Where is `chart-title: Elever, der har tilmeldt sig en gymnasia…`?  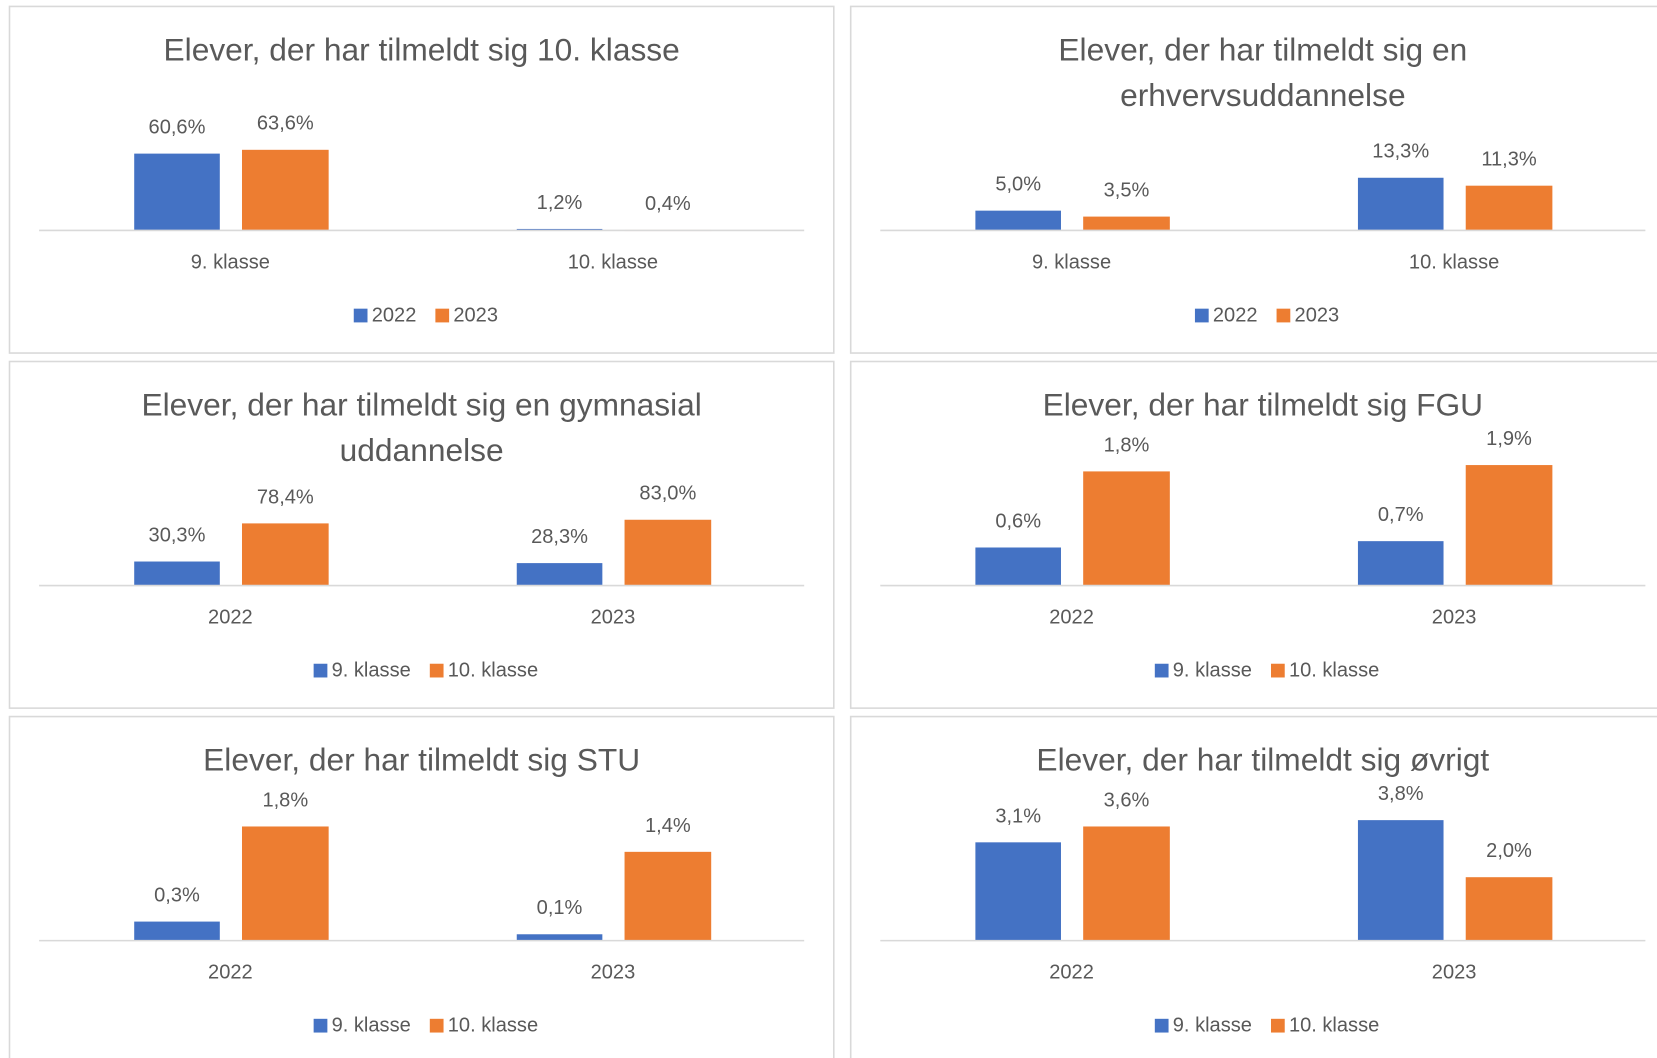 chart-title: Elever, der har tilmeldt sig en gymnasia… is located at coordinates (421, 428).